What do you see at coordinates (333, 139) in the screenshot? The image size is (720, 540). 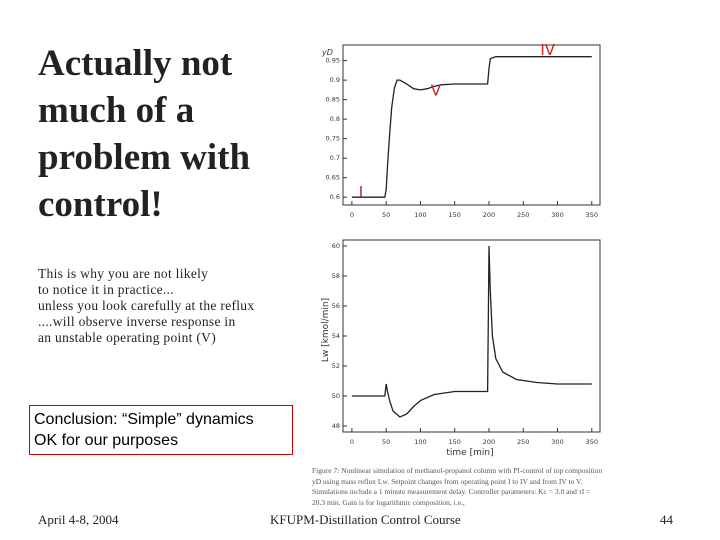 I see `y-tick-label: 0.75` at bounding box center [333, 139].